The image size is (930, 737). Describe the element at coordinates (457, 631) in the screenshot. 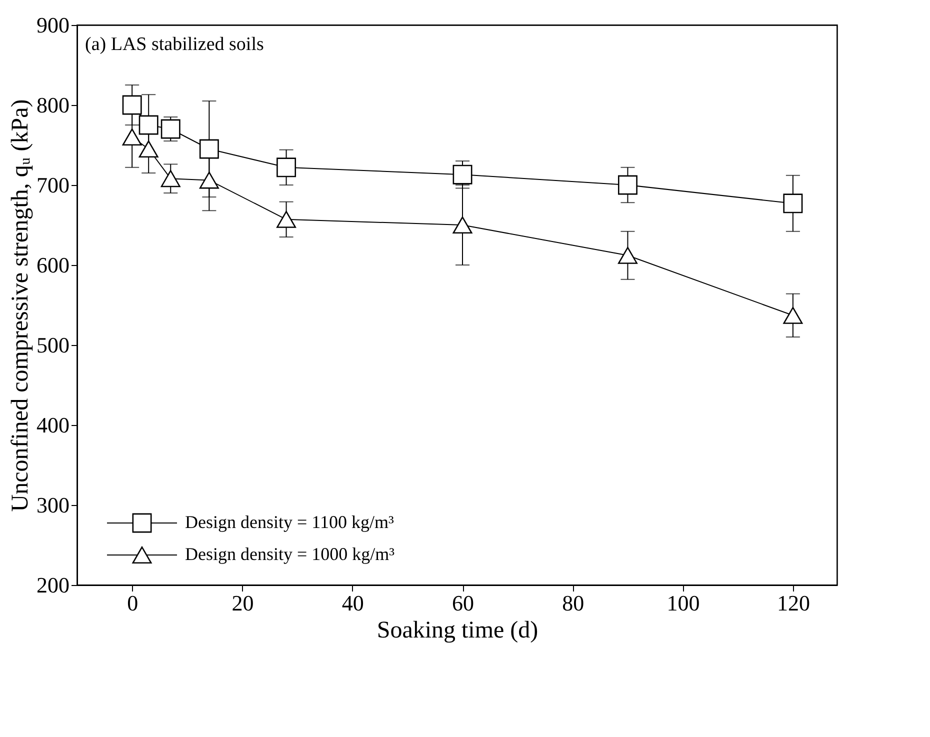

I see `x-axis-title: Soaking time (d)` at that location.